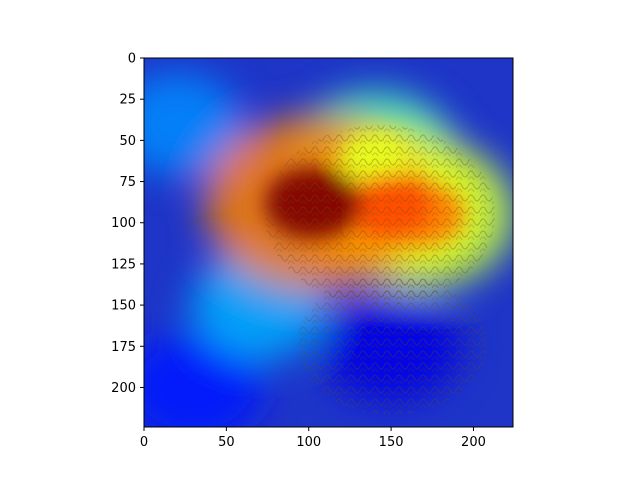 This screenshot has width=640, height=480. What do you see at coordinates (123, 264) in the screenshot?
I see `y-tick-label: 125` at bounding box center [123, 264].